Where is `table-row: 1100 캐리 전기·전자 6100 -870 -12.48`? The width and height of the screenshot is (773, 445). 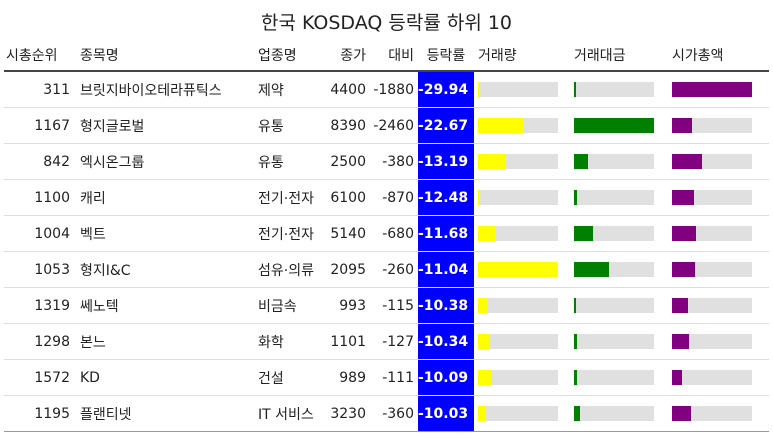 table-row: 1100 캐리 전기·전자 6100 -870 -12.48 is located at coordinates (386, 197).